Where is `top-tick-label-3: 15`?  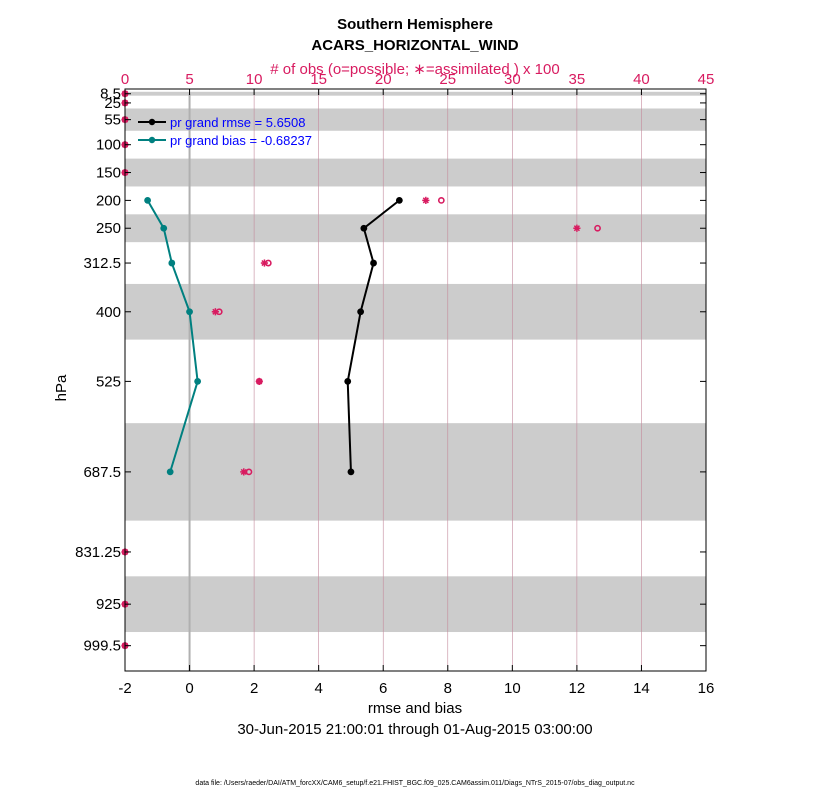
top-tick-label-3: 15 is located at coordinates (318, 79).